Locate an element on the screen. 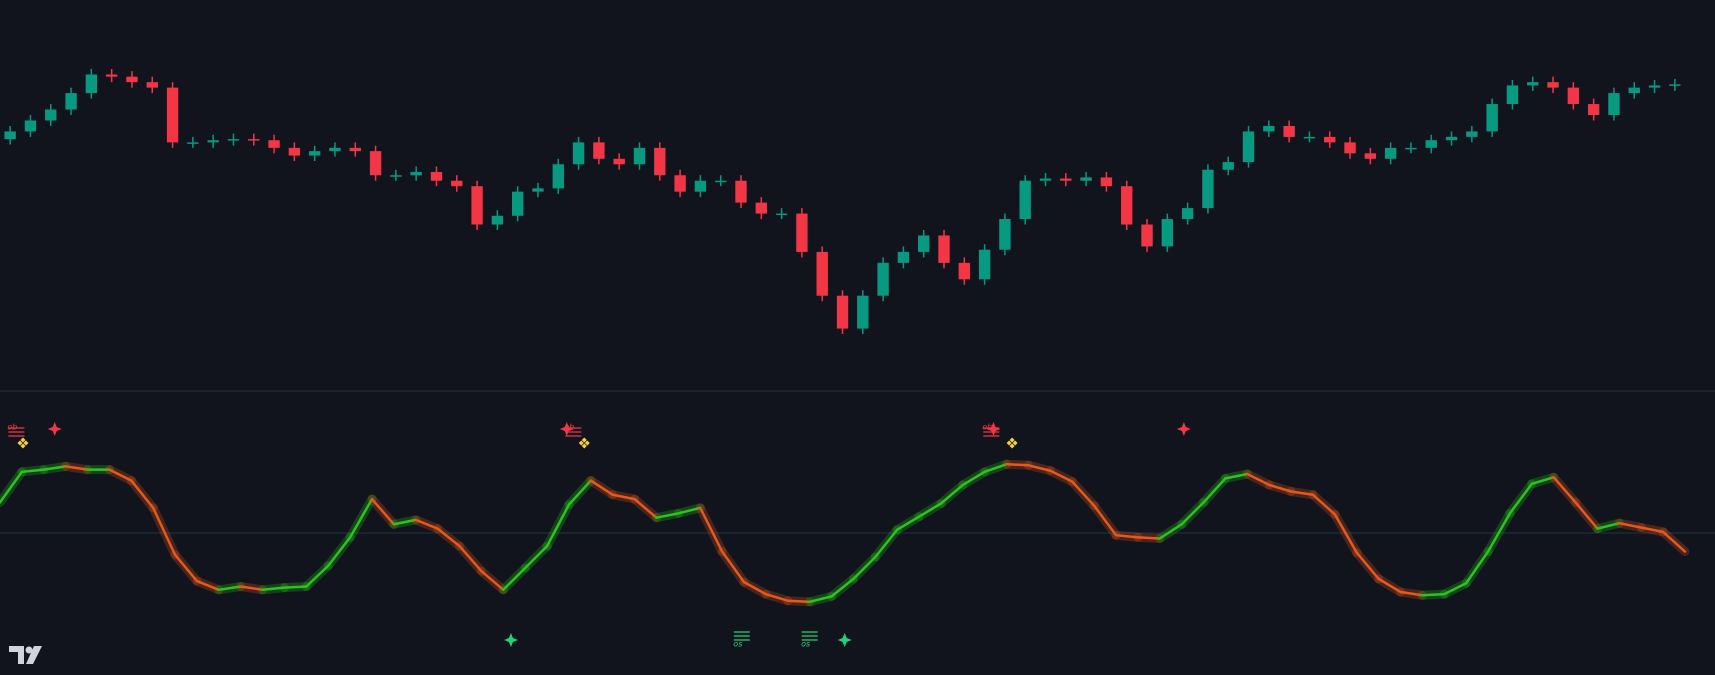  zone-label: os is located at coordinates (805, 644).